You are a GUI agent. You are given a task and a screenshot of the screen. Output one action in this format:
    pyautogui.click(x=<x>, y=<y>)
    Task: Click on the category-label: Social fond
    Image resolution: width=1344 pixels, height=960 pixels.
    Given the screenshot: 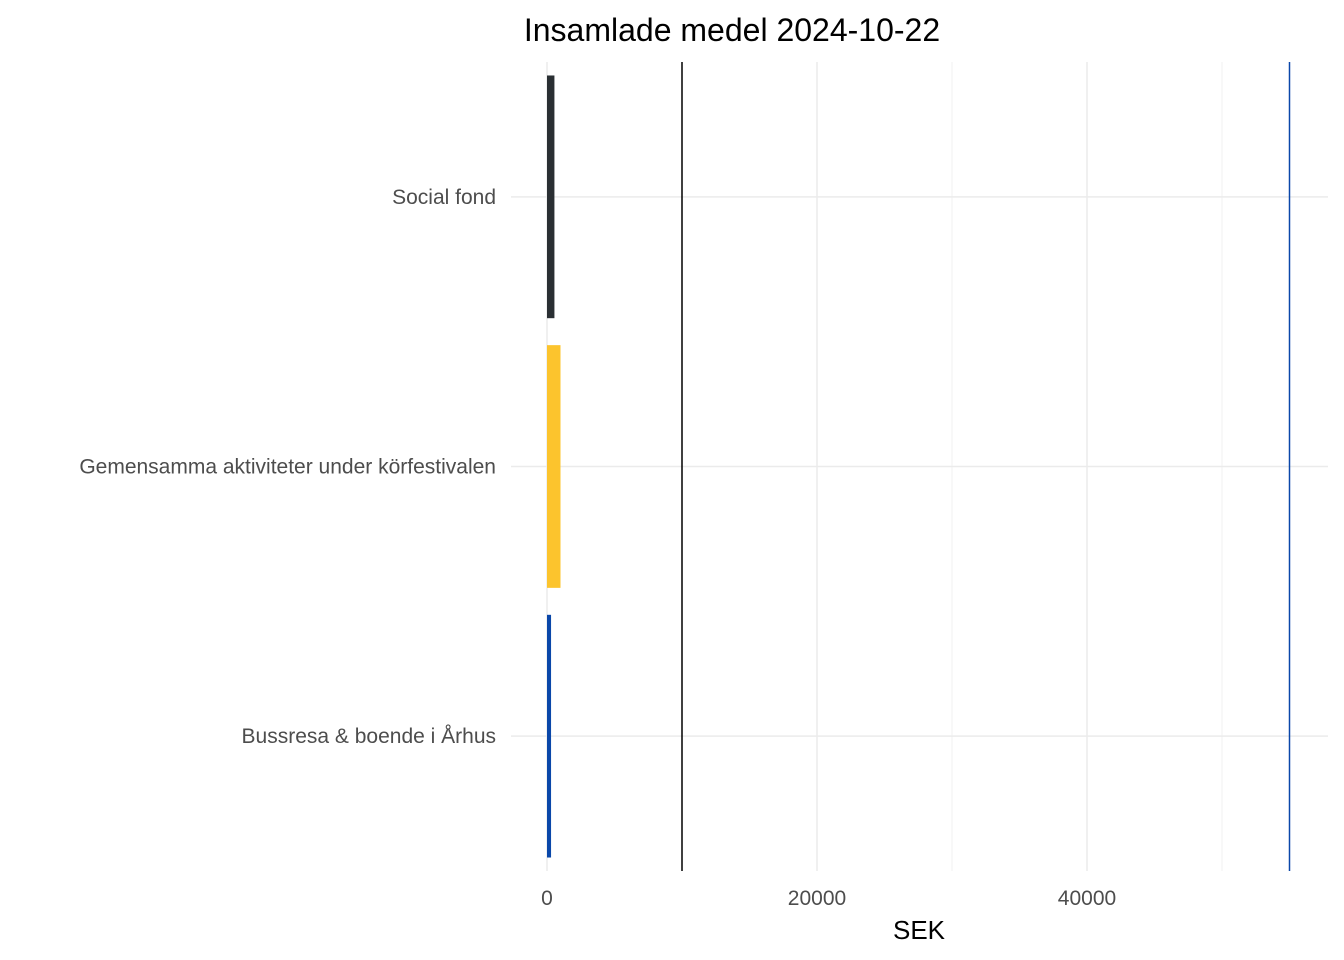 What is the action you would take?
    pyautogui.click(x=444, y=197)
    